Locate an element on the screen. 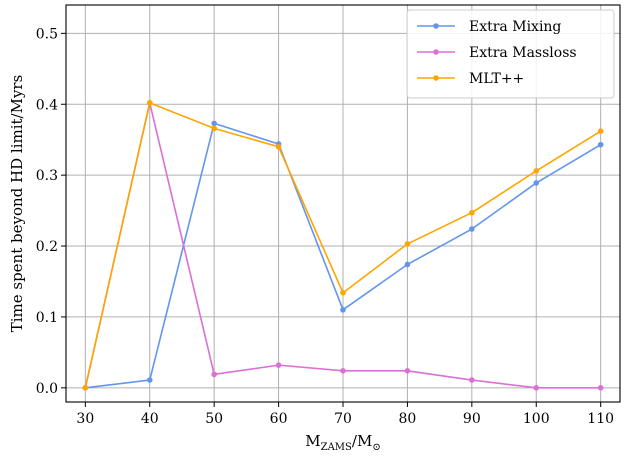 The width and height of the screenshot is (630, 461). y-tick-label: 0.4 is located at coordinates (47, 105).